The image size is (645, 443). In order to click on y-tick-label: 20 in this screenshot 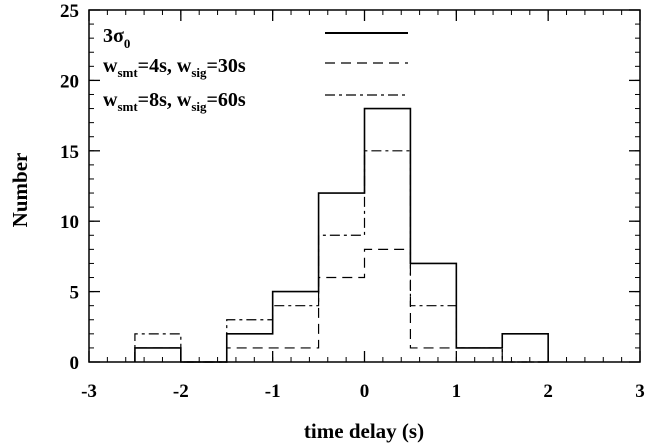, I will do `click(69, 81)`.